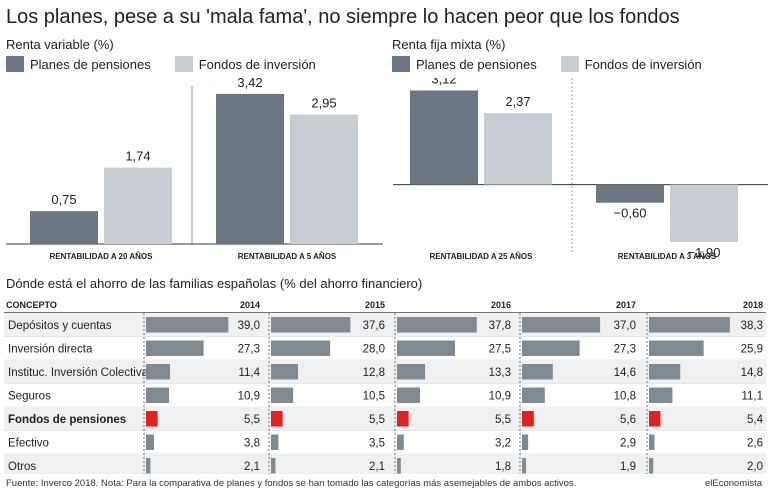  I want to click on right-chart-title: Renta fija mixta (%), so click(449, 44).